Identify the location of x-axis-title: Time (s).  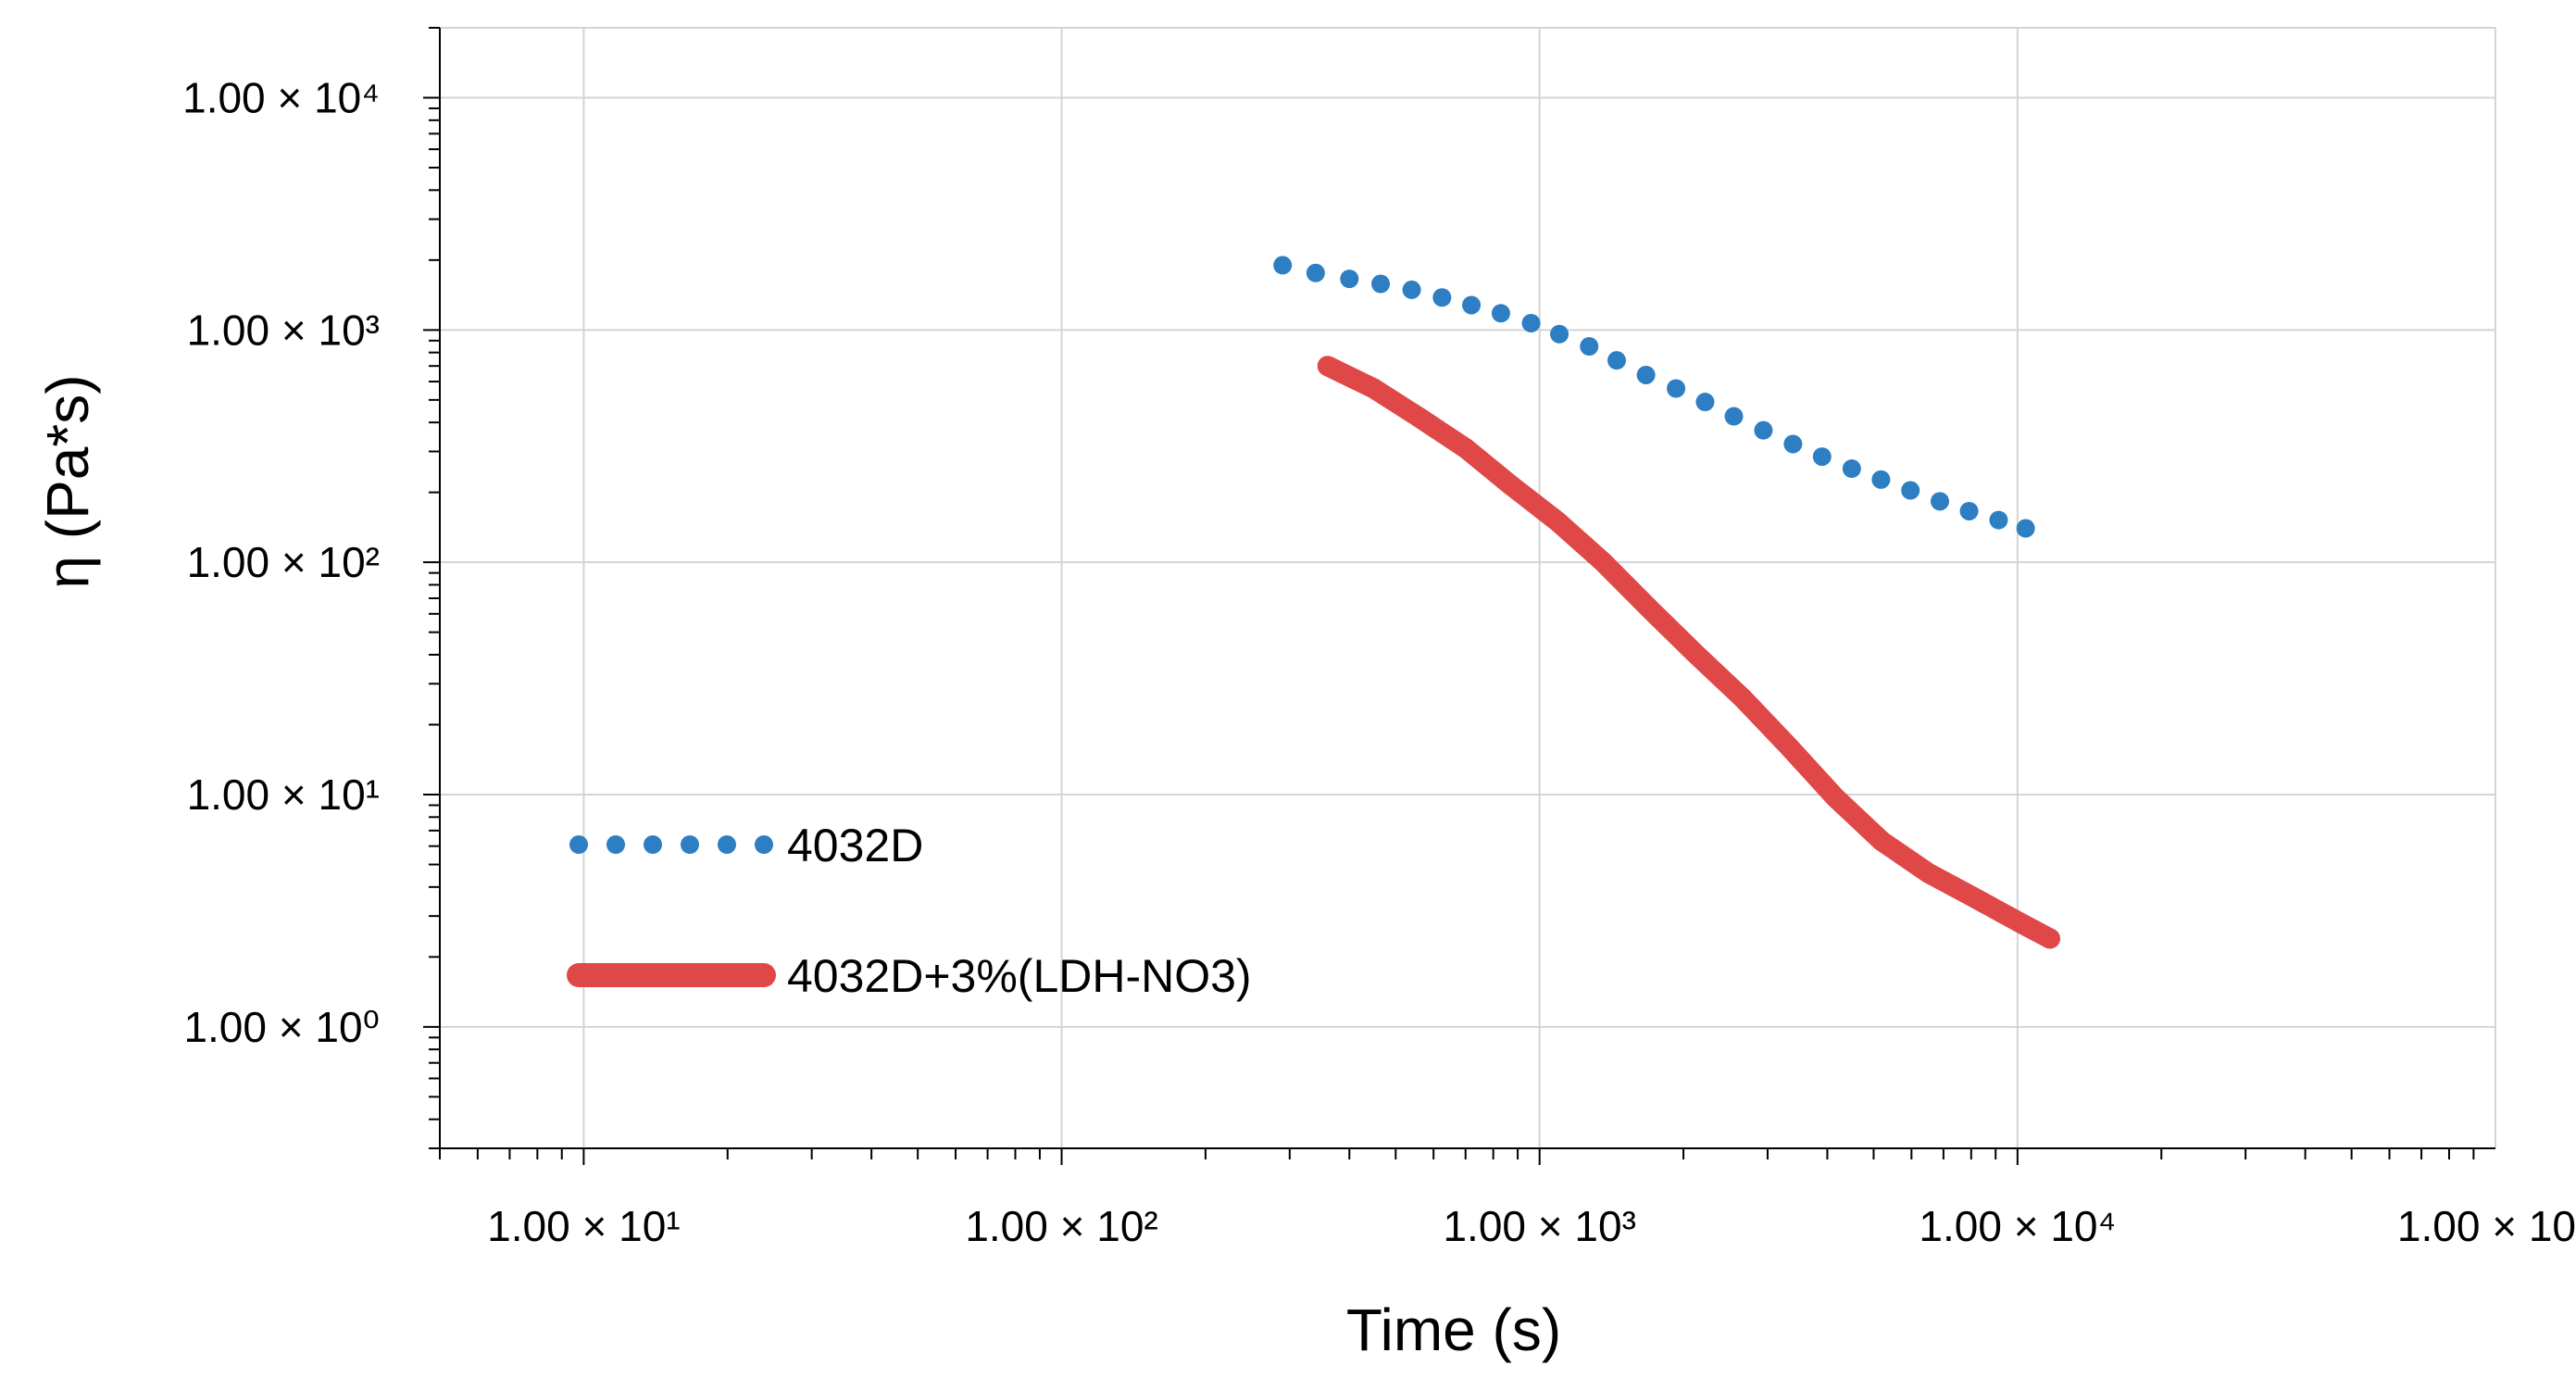
(1454, 1330).